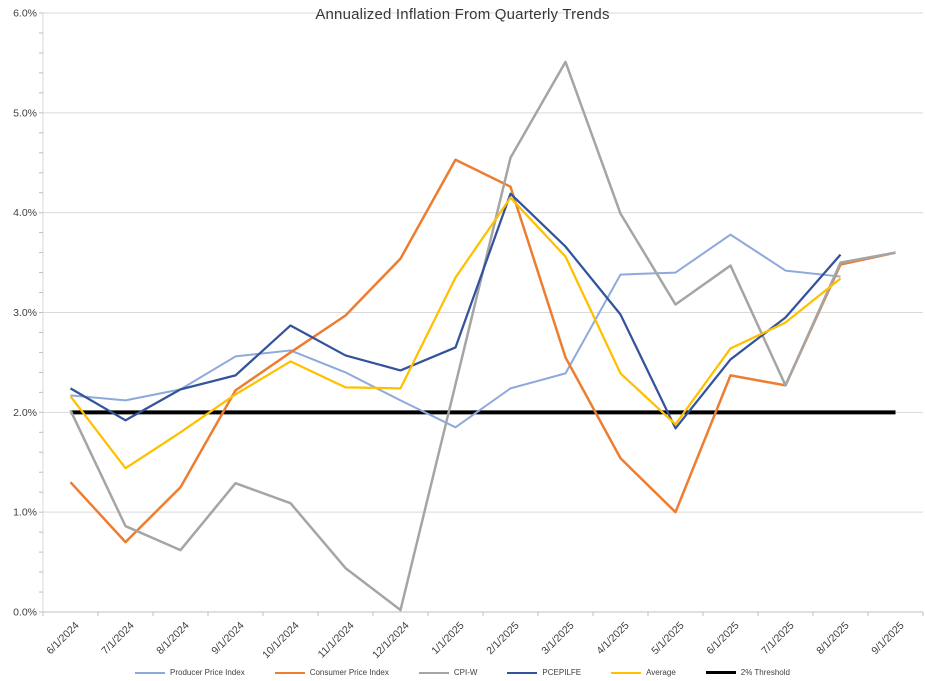  What do you see at coordinates (447, 638) in the screenshot?
I see `x-axis-tick-label: 1/1/2025` at bounding box center [447, 638].